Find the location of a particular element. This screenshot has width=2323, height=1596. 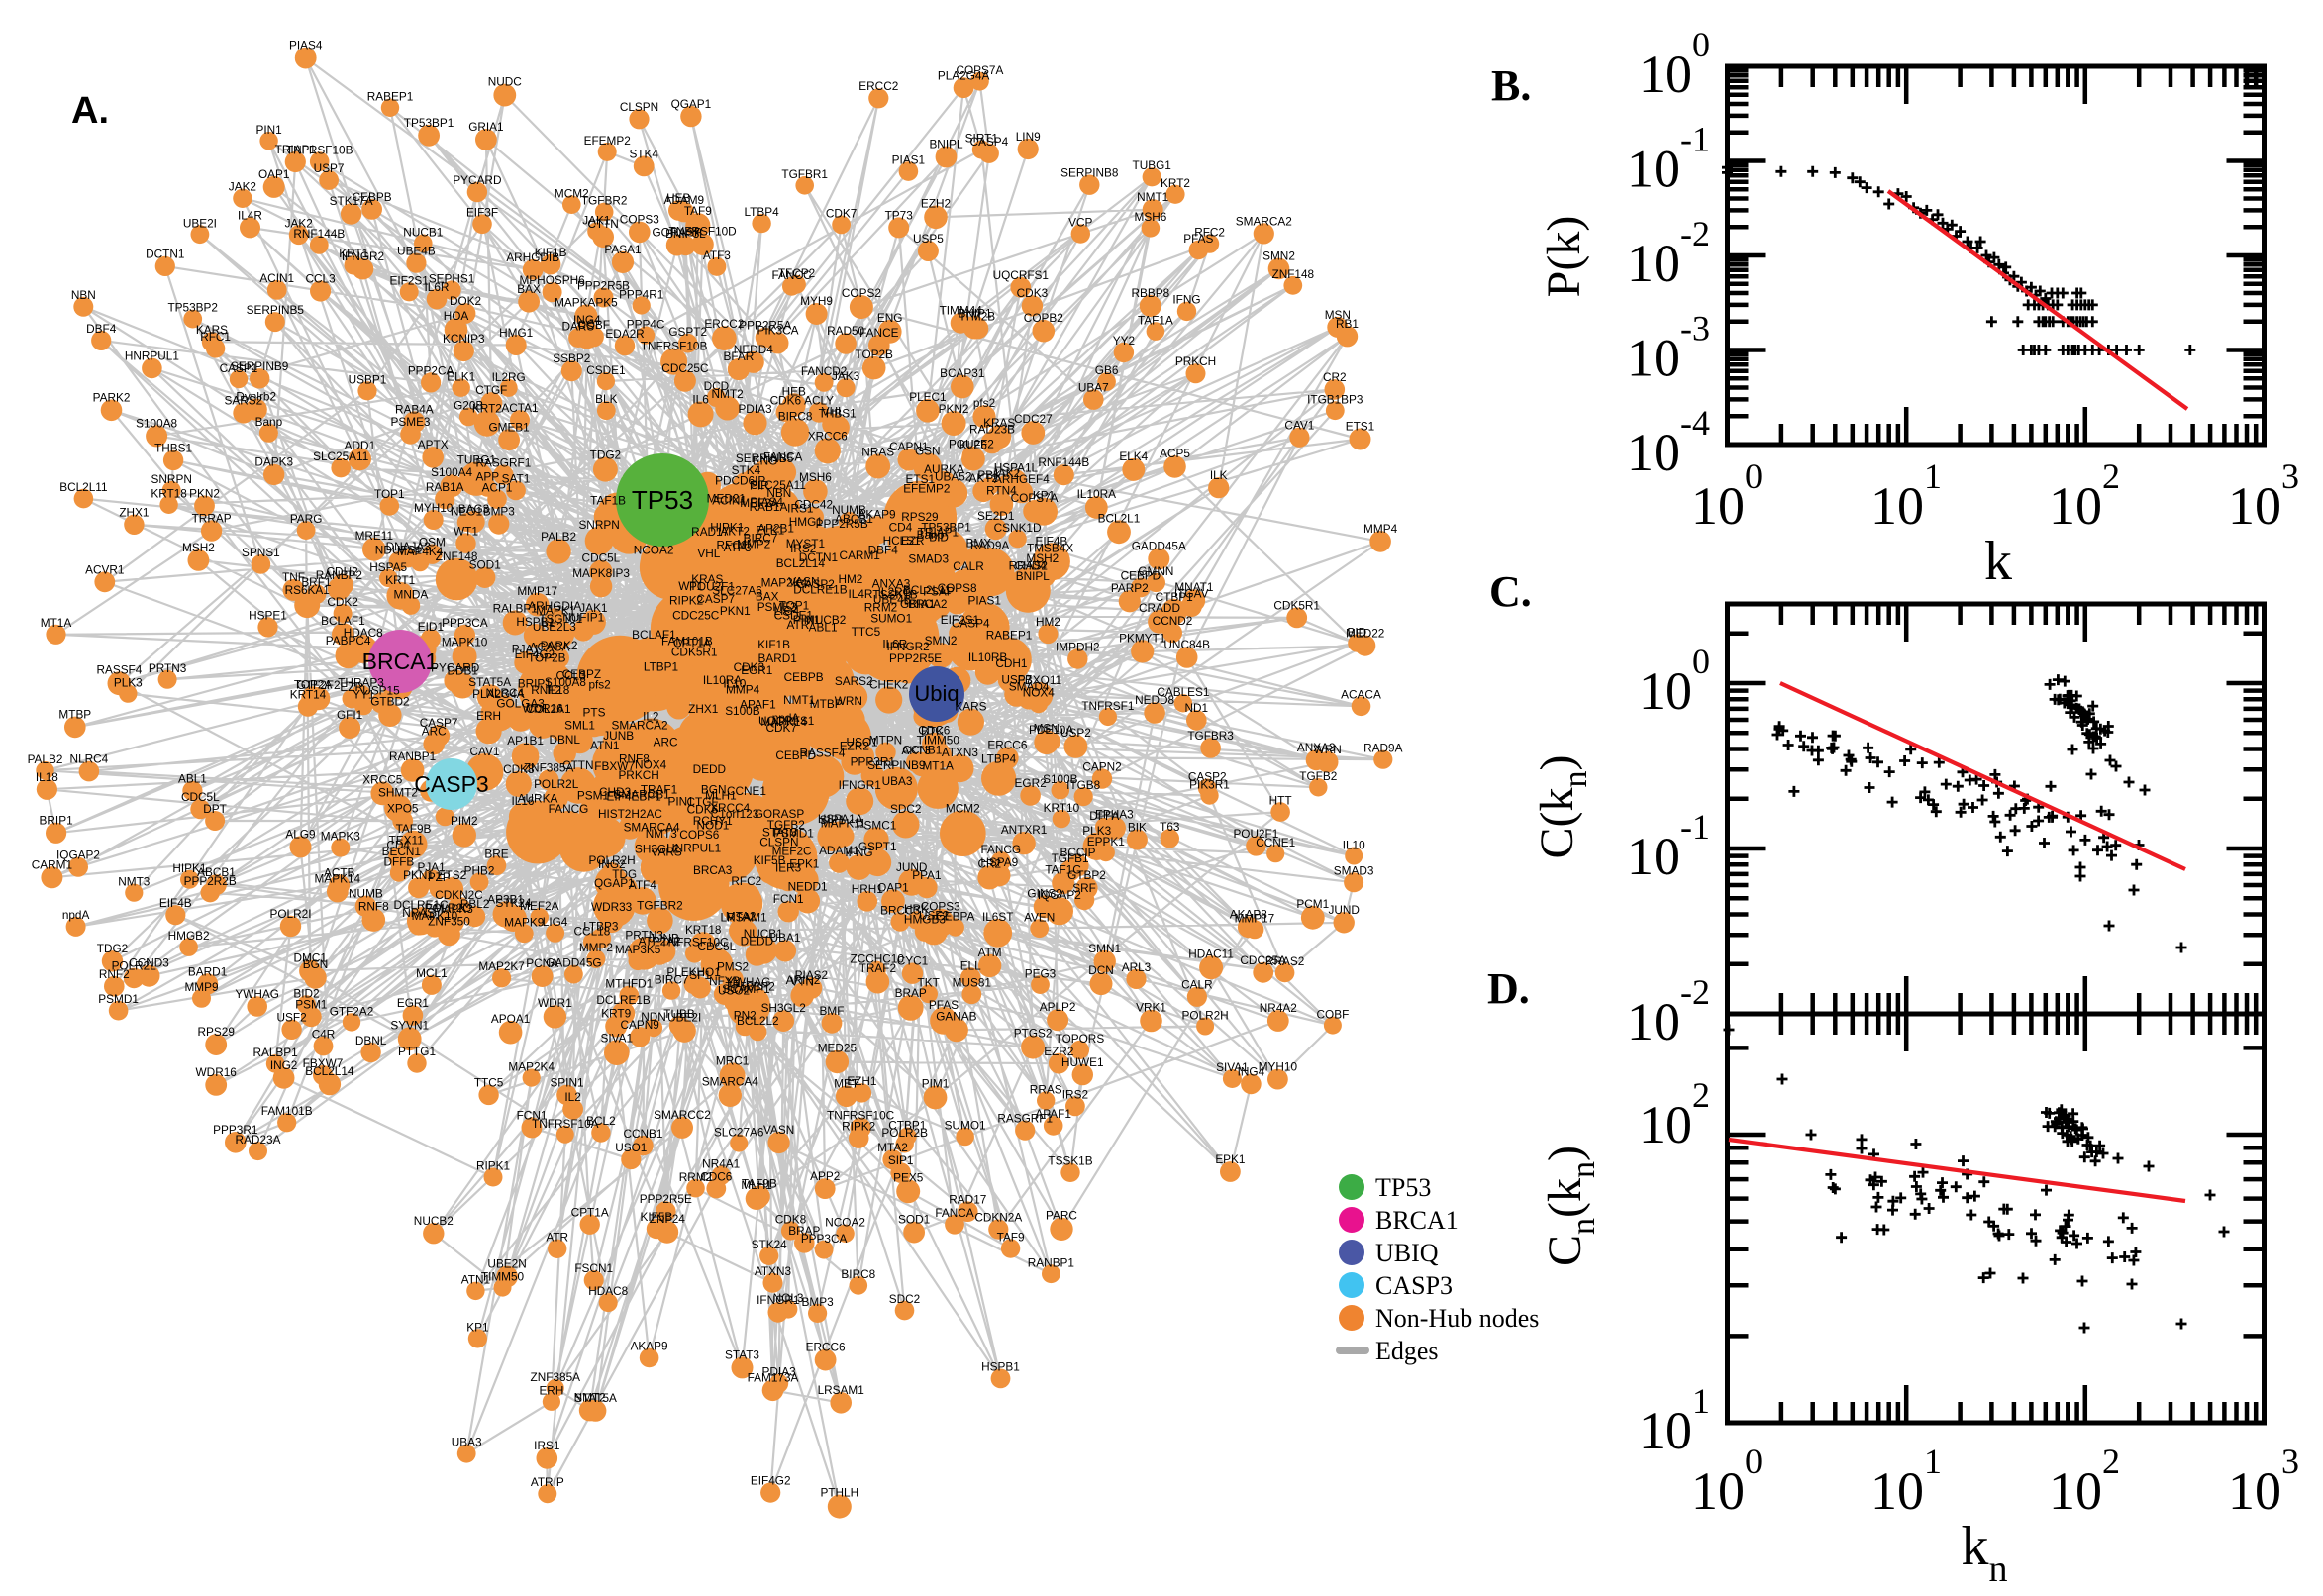

svg-text: DMC1 is located at coordinates (309, 958).